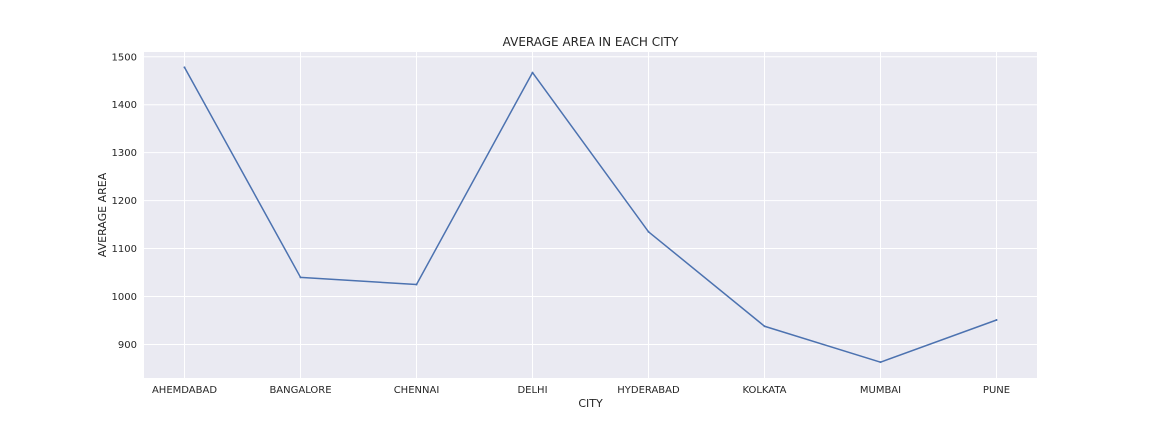 The image size is (1152, 436). What do you see at coordinates (124, 297) in the screenshot?
I see `y-tick-label: 1000` at bounding box center [124, 297].